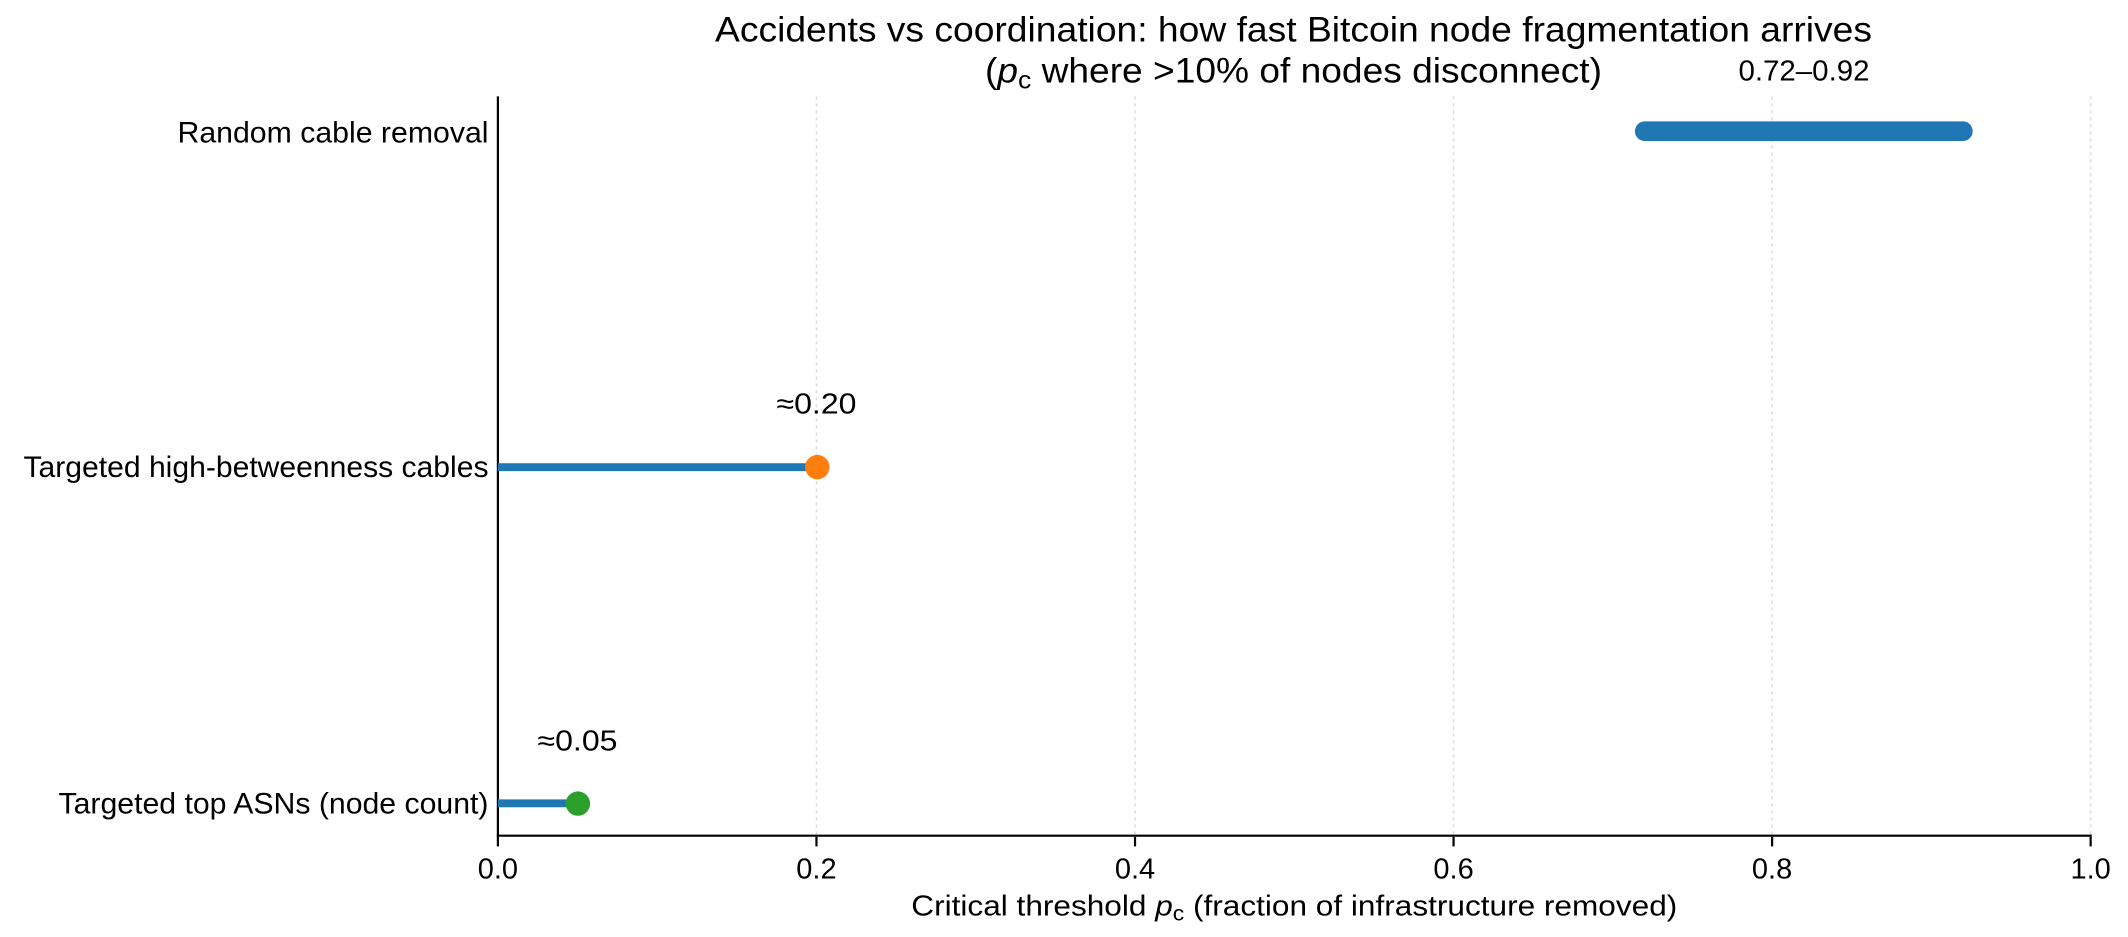  What do you see at coordinates (578, 741) in the screenshot?
I see `svg-text: ≈0.05` at bounding box center [578, 741].